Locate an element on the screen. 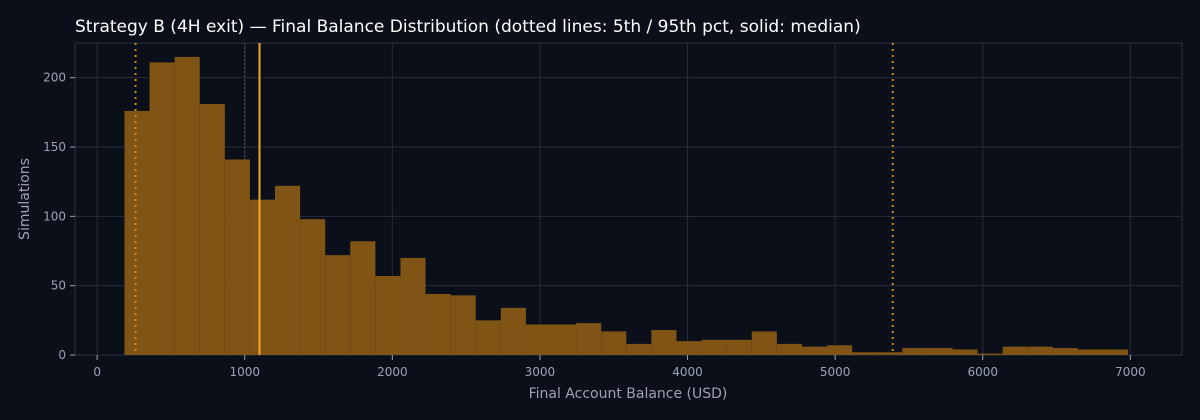 The image size is (1200, 420). y-tick-label: 200 is located at coordinates (54, 78).